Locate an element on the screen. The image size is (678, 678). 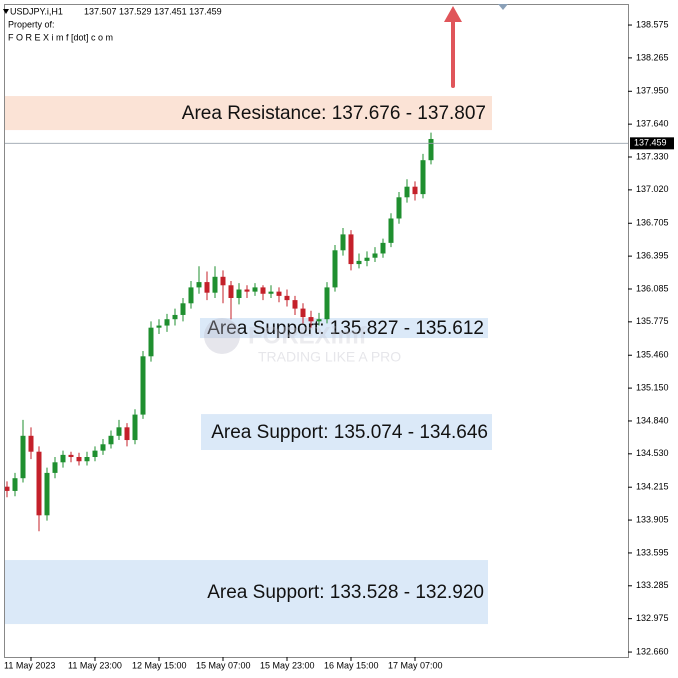
menu-marker is located at coordinates (6, 11).